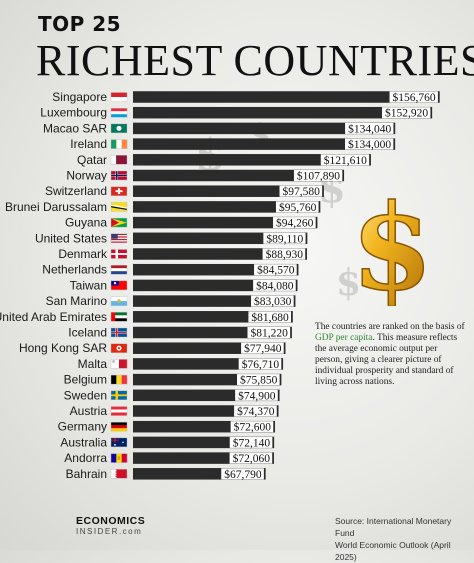 The width and height of the screenshot is (474, 563). What do you see at coordinates (119, 474) in the screenshot?
I see `bahrain-flag-icon` at bounding box center [119, 474].